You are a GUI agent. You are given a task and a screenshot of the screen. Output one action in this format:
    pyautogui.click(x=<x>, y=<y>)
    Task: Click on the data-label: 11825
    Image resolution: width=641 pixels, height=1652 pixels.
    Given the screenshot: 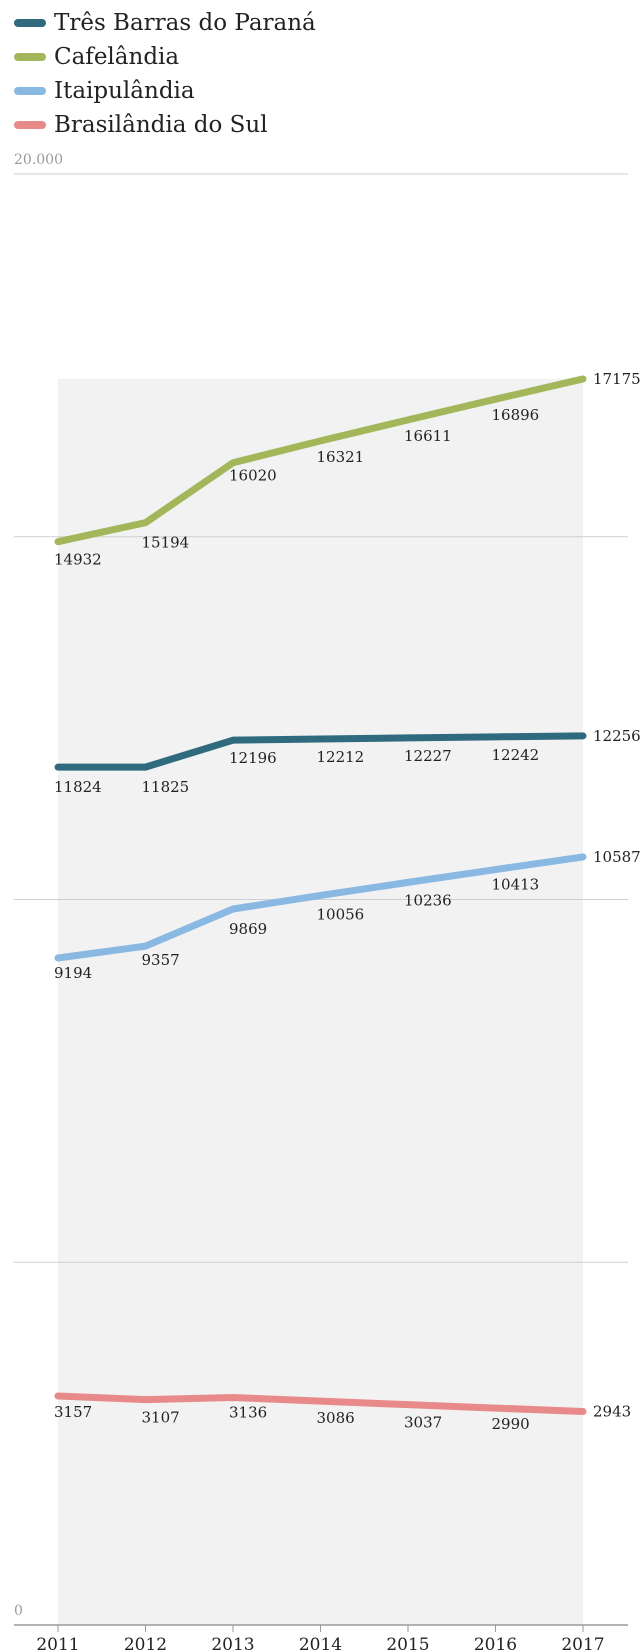 What is the action you would take?
    pyautogui.click(x=166, y=787)
    